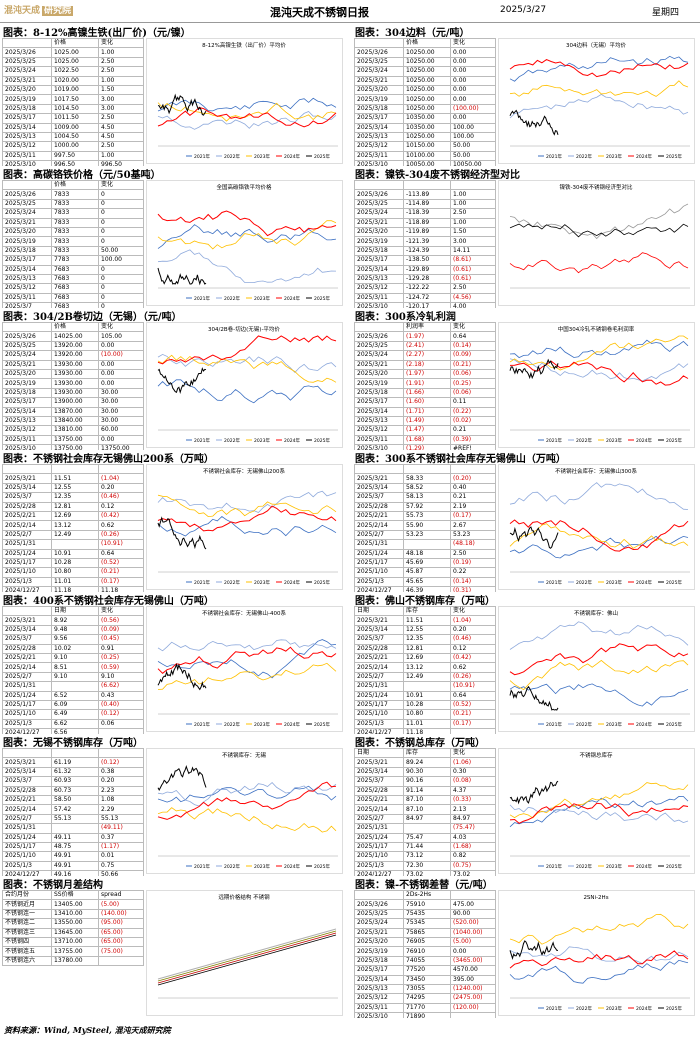 The image size is (700, 1037). What do you see at coordinates (596, 187) in the screenshot?
I see `chart-title: 镍铁-304废不锈钢经济型对比` at bounding box center [596, 187].